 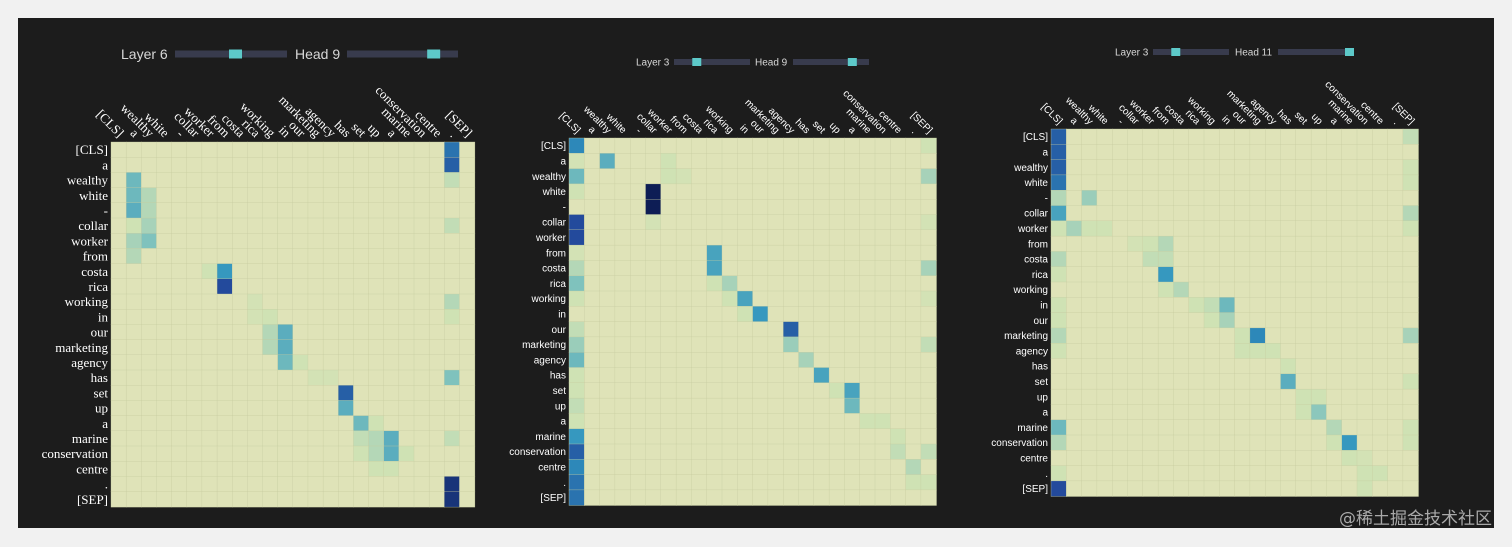 I want to click on y-tick-label: from, so click(x=556, y=253).